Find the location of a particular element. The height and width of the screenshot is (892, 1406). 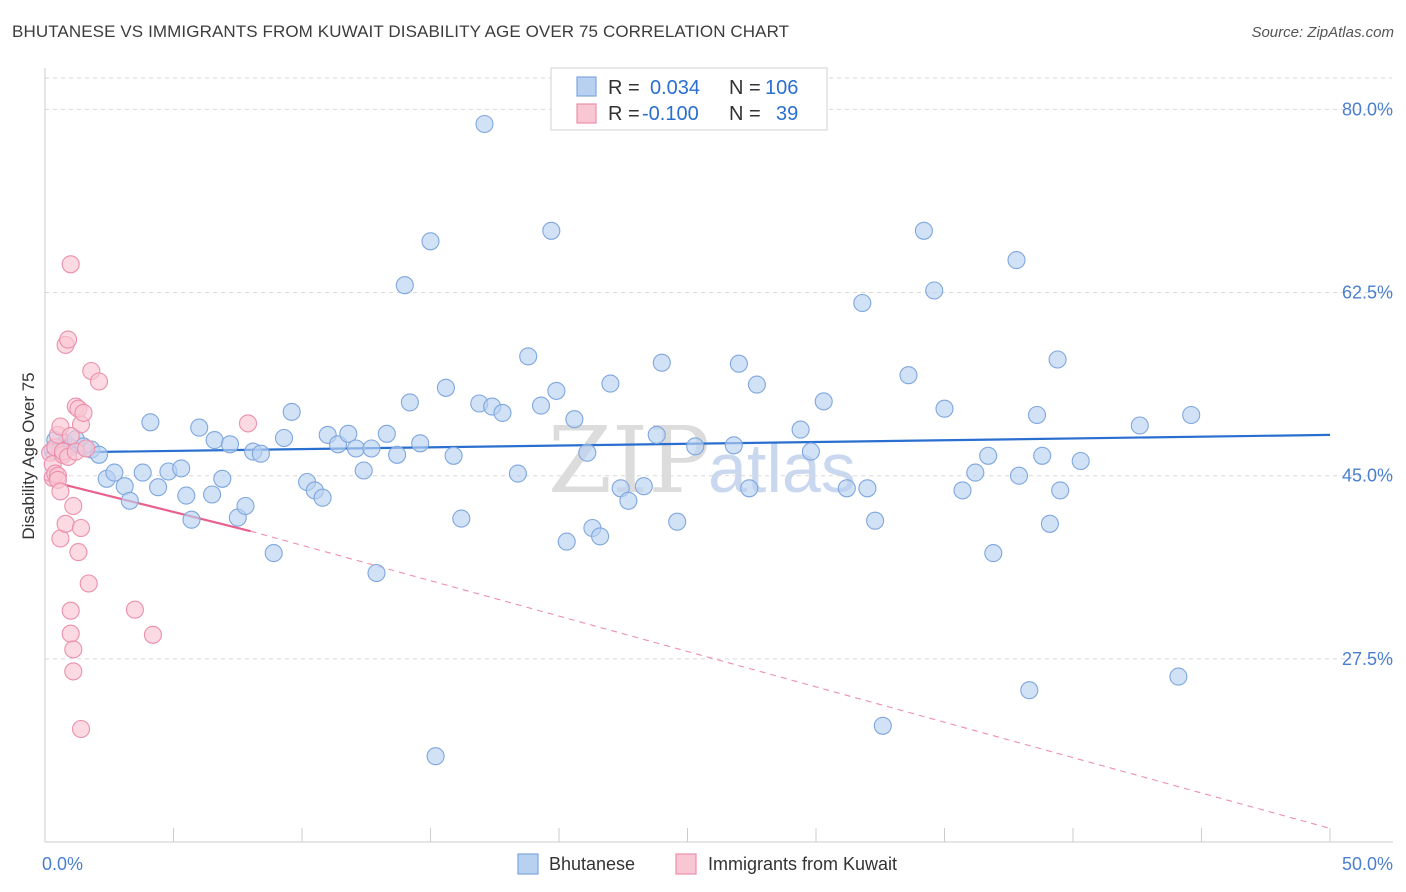

legend-n-label-2: N = is located at coordinates (745, 114).